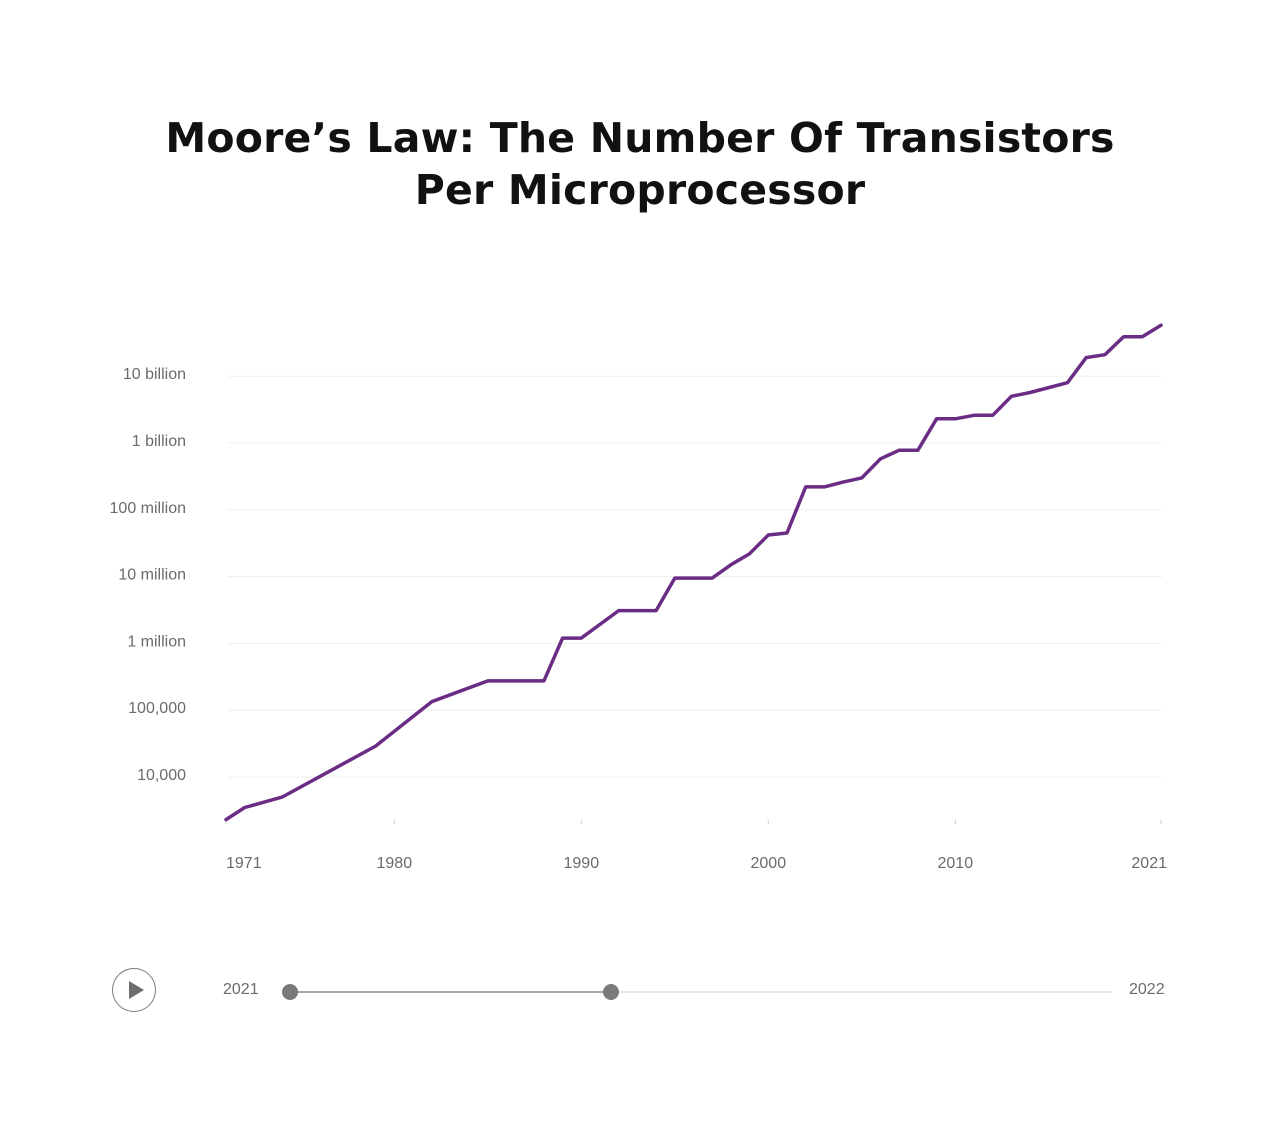 The width and height of the screenshot is (1280, 1136). What do you see at coordinates (395, 863) in the screenshot?
I see `x-tick-label-1: 1980` at bounding box center [395, 863].